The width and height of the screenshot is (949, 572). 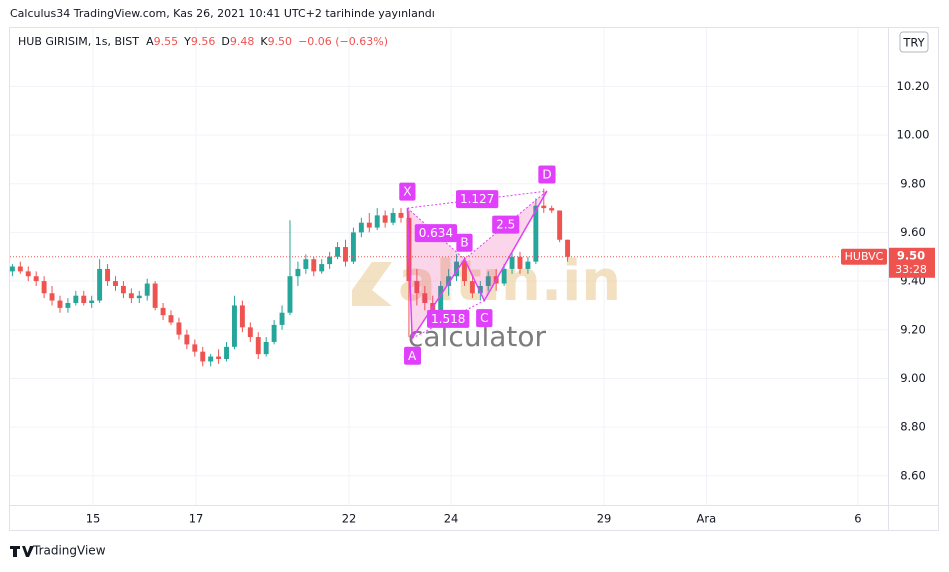 I want to click on y-tick-label: 8.80, so click(x=913, y=427).